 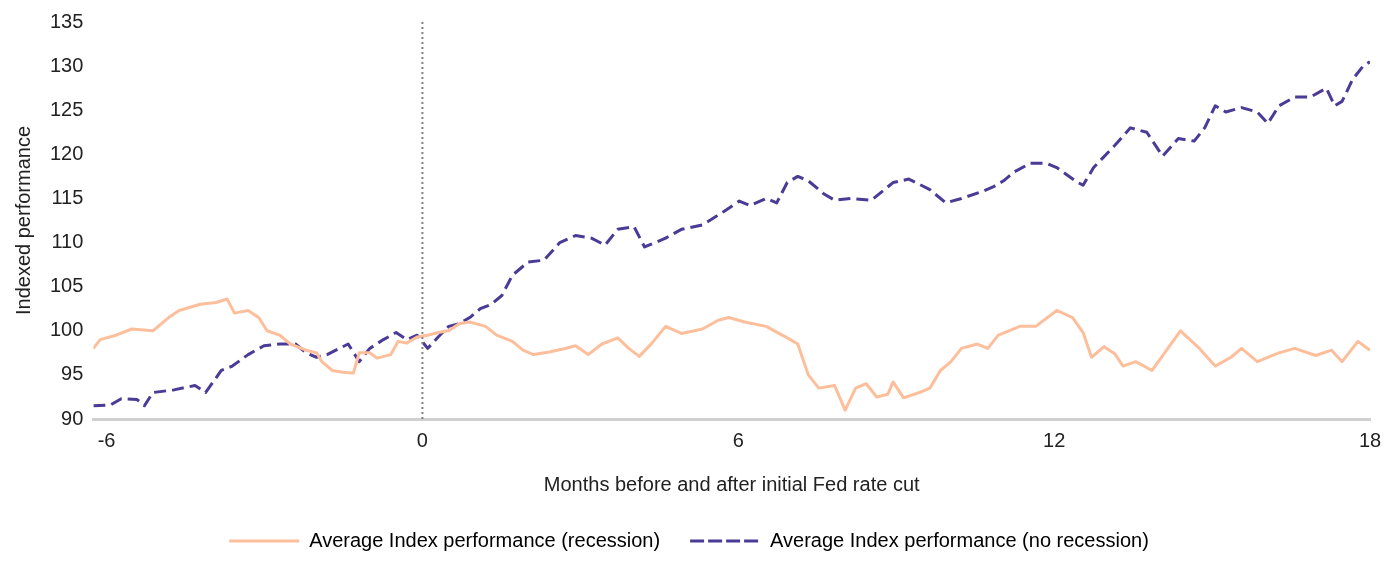 I want to click on x-tick-label: 0, so click(x=422, y=439).